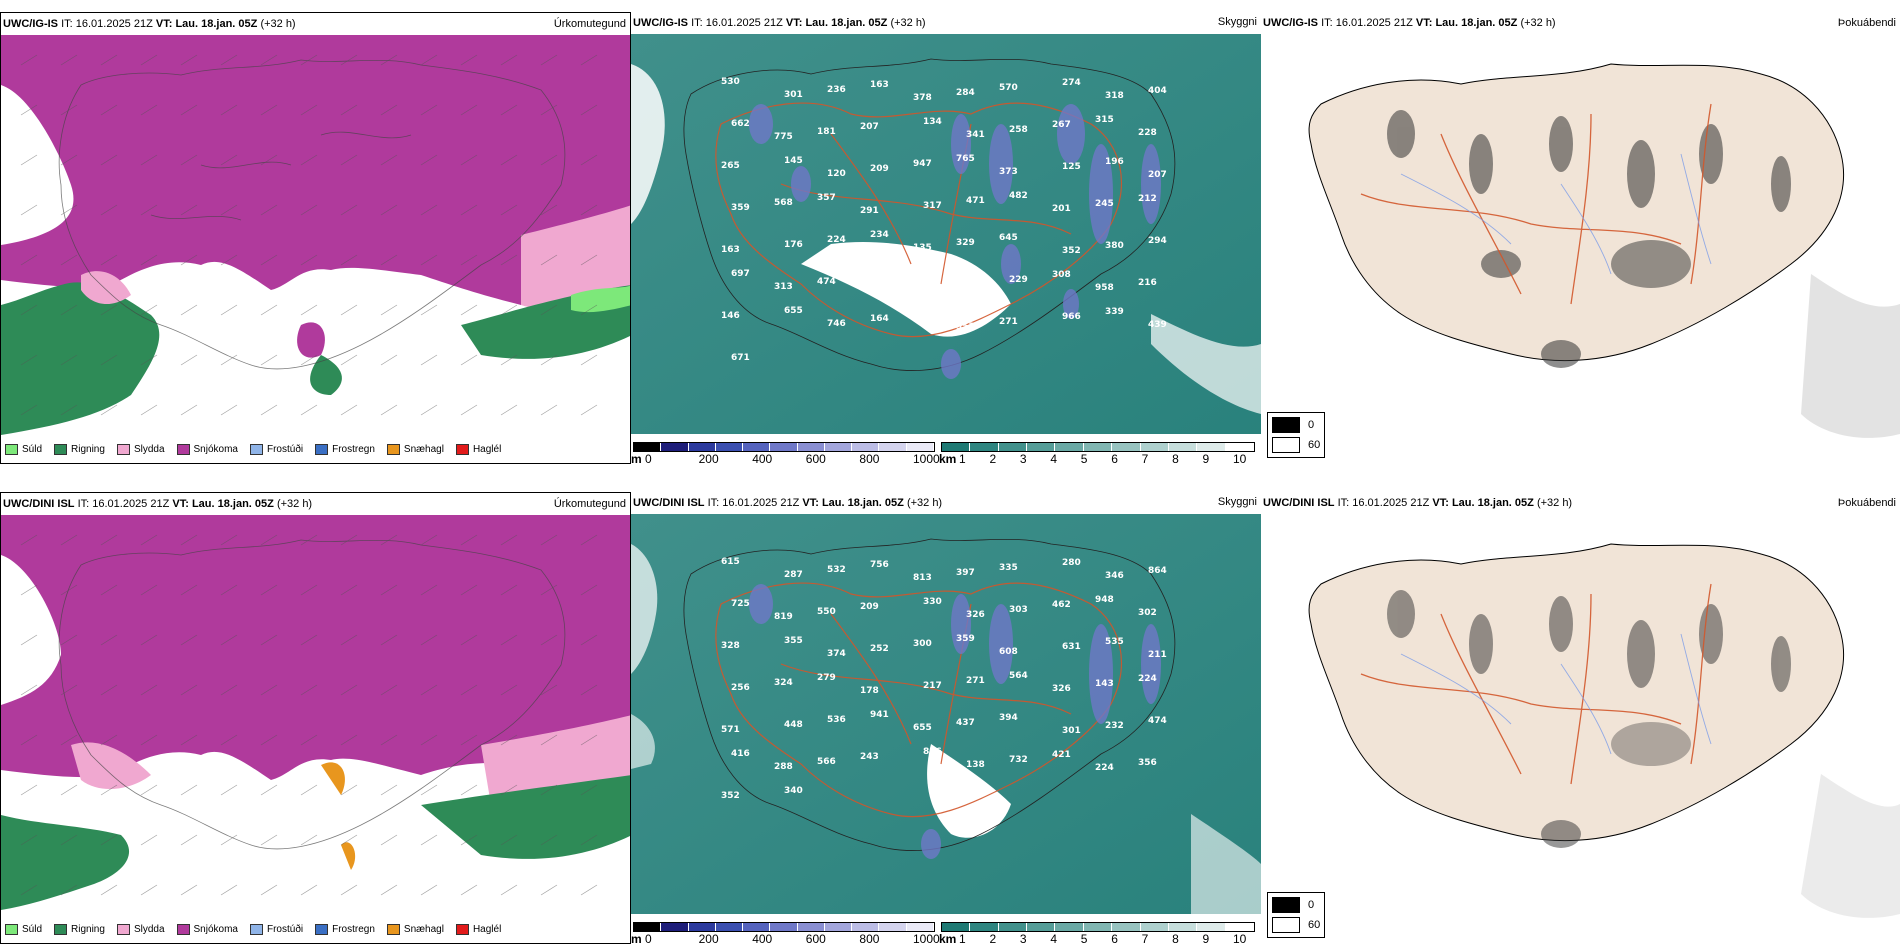 The image size is (1900, 950). Describe the element at coordinates (478, 929) in the screenshot. I see `legend-item: Haglél` at that location.